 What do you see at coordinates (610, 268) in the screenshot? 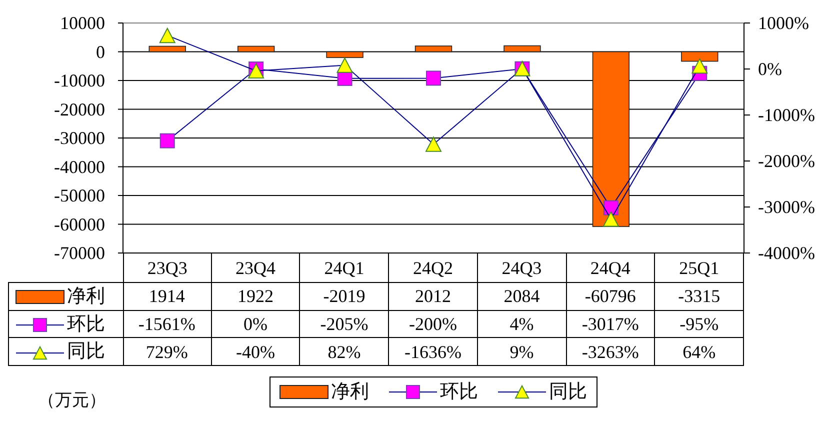
I see `x-tick-label: 24Q4` at bounding box center [610, 268].